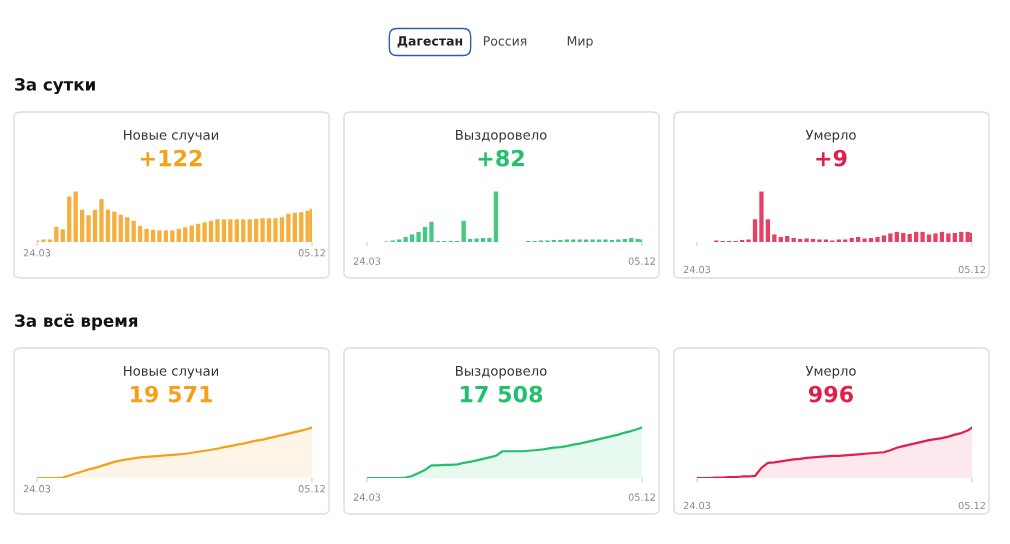  Describe the element at coordinates (501, 136) in the screenshot. I see `chart-title: Выздоровело` at that location.